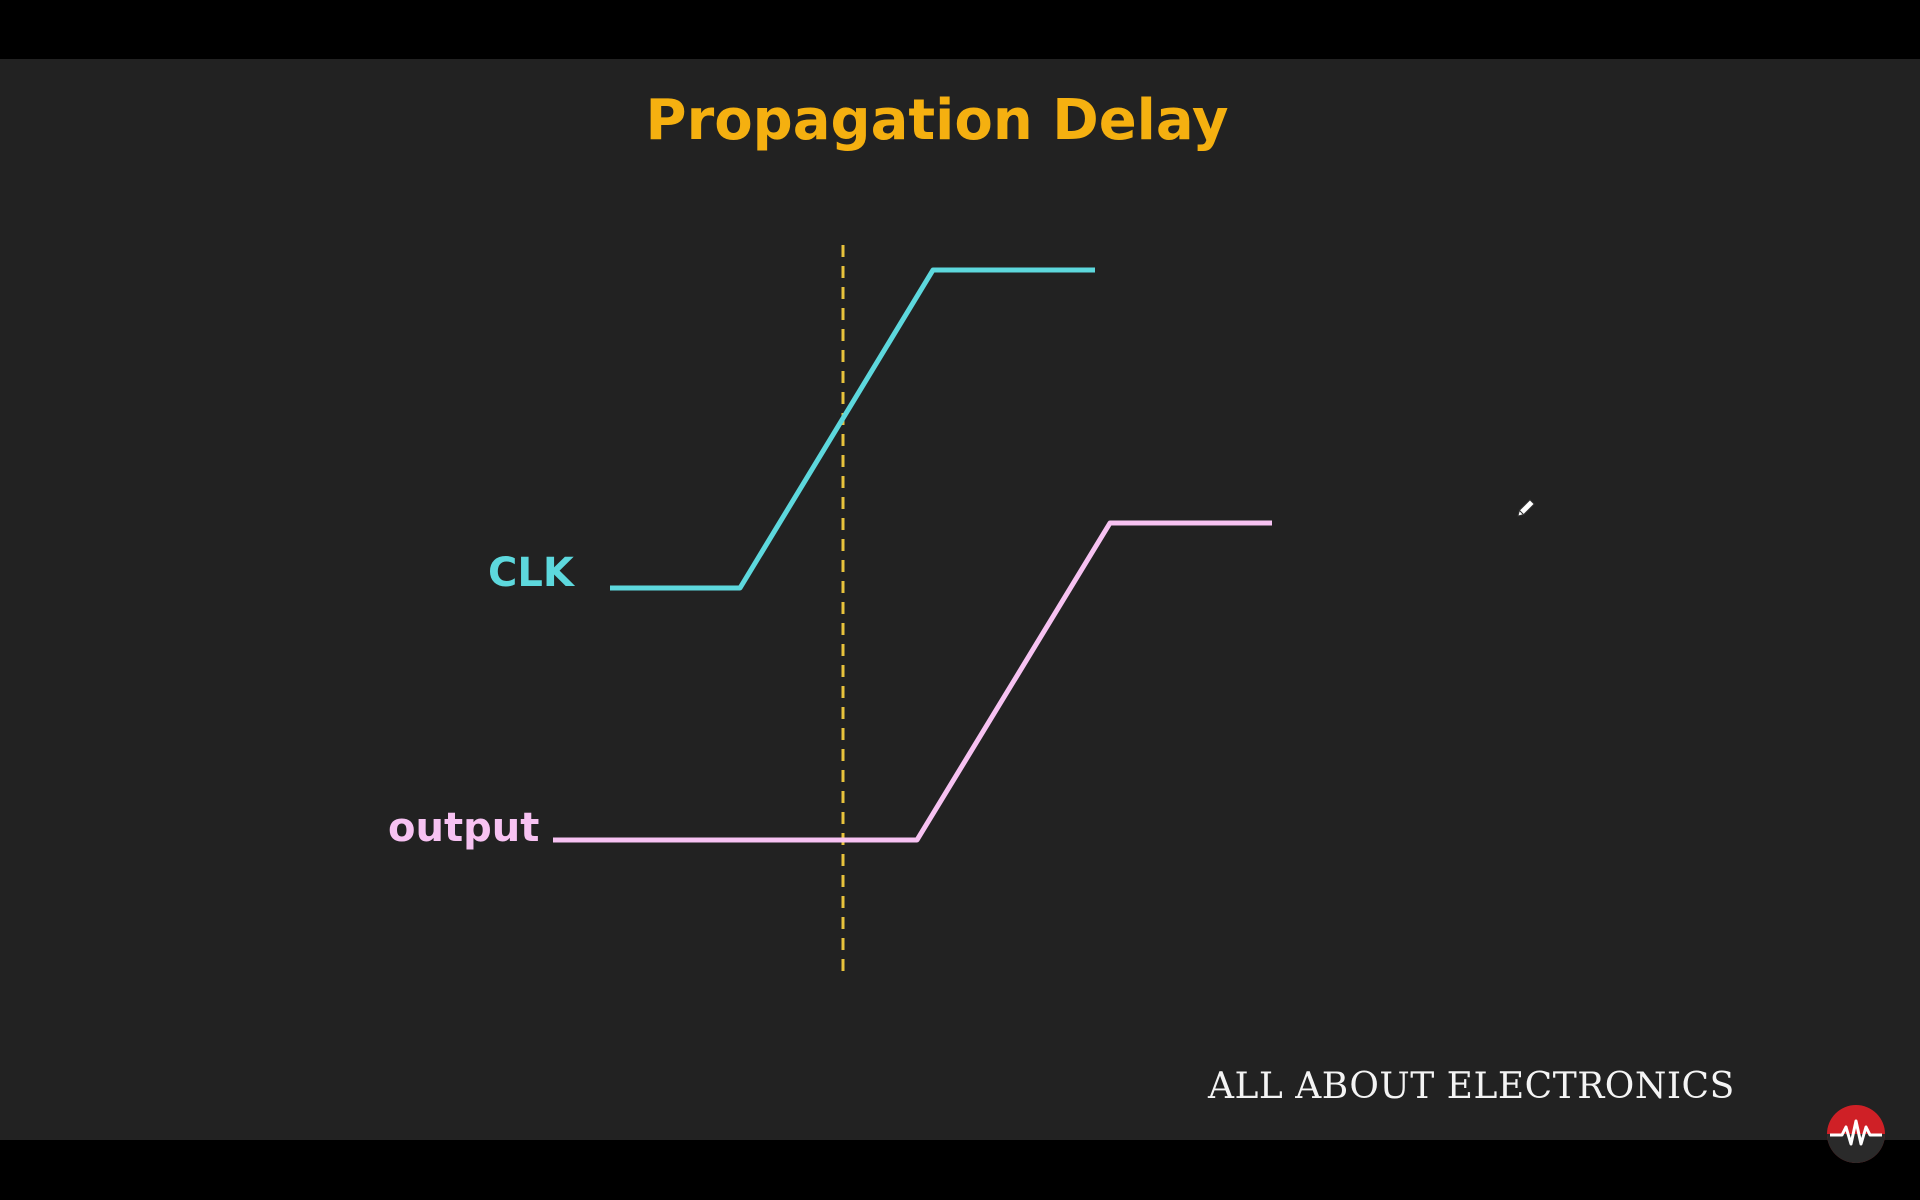  Describe the element at coordinates (464, 828) in the screenshot. I see `output-label: output` at that location.